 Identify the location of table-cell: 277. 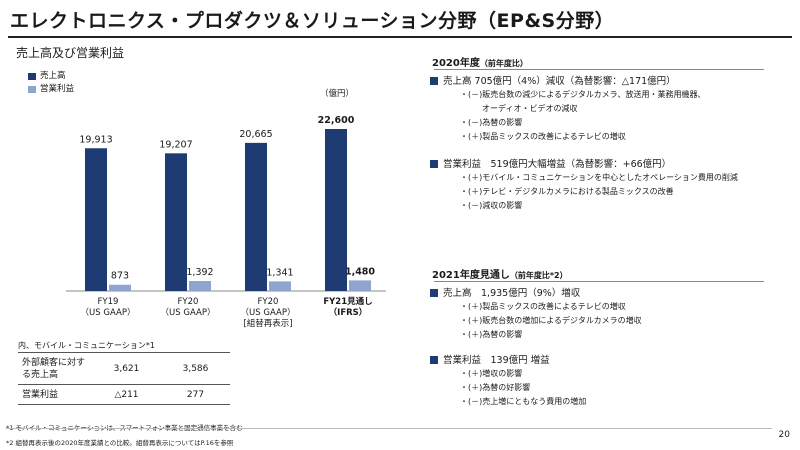
(195, 394).